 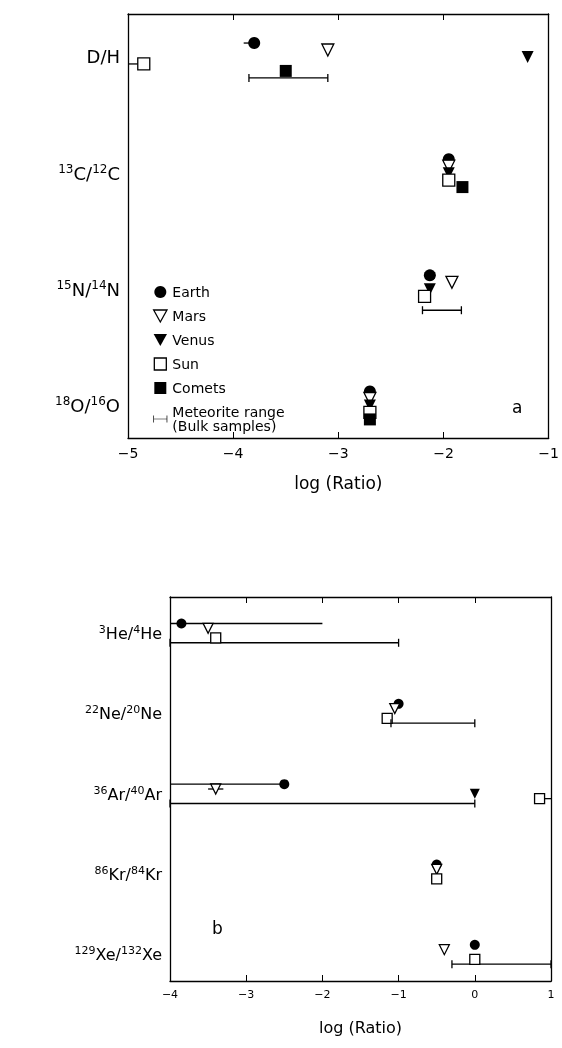 What do you see at coordinates (87, 405) in the screenshot?
I see `y-tick-label: $^{18}$O/$^{16}$O` at bounding box center [87, 405].